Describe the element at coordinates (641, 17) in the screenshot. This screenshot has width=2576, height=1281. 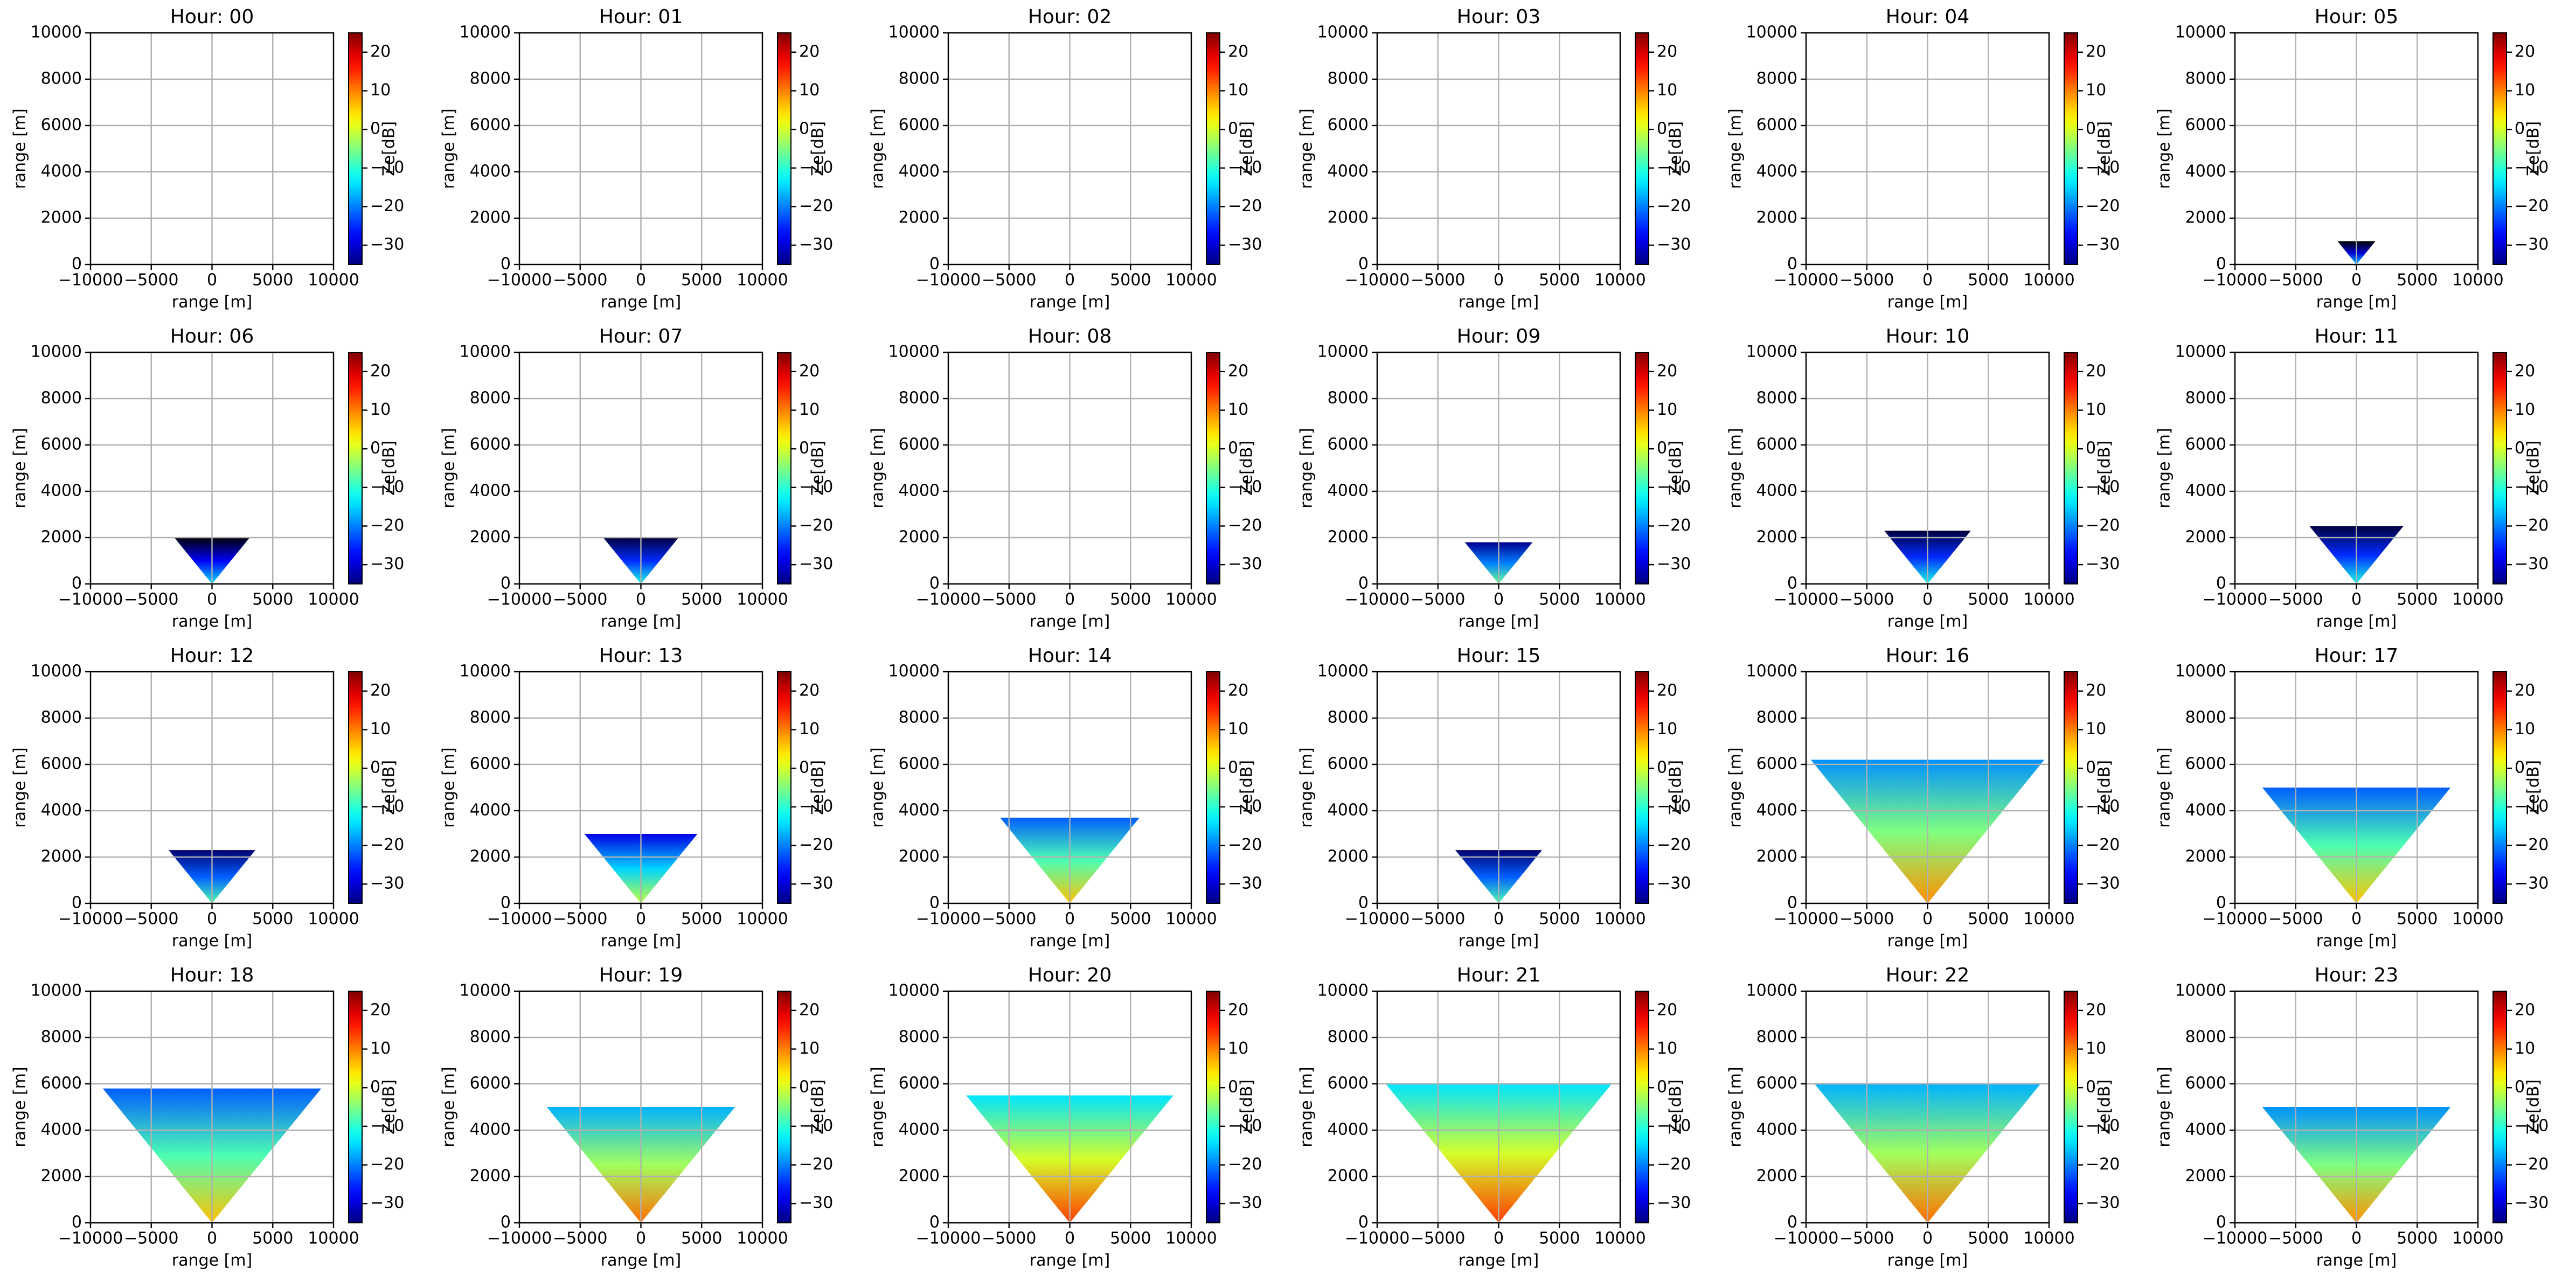
I see `chart-title: Hour: 01` at that location.